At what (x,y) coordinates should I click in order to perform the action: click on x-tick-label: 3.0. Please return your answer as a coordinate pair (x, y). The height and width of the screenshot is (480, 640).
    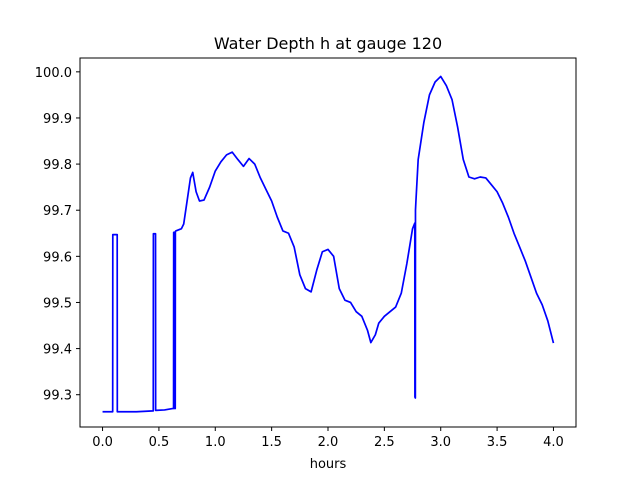
    Looking at the image, I should click on (440, 442).